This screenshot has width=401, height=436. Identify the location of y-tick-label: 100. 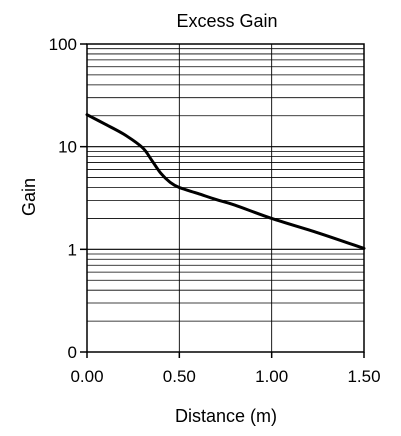
(63, 44).